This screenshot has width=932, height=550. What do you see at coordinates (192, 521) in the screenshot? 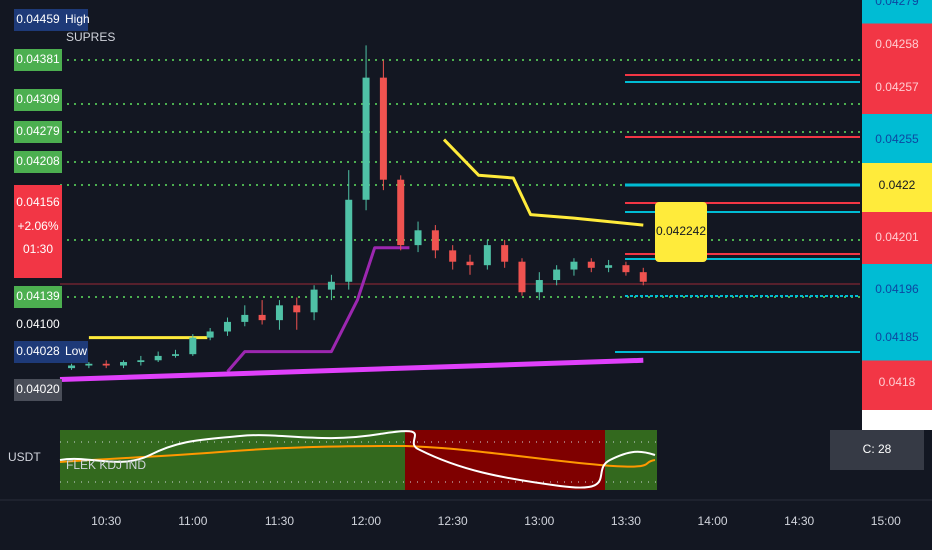
I see `x-tick-label: 11:00` at bounding box center [192, 521].